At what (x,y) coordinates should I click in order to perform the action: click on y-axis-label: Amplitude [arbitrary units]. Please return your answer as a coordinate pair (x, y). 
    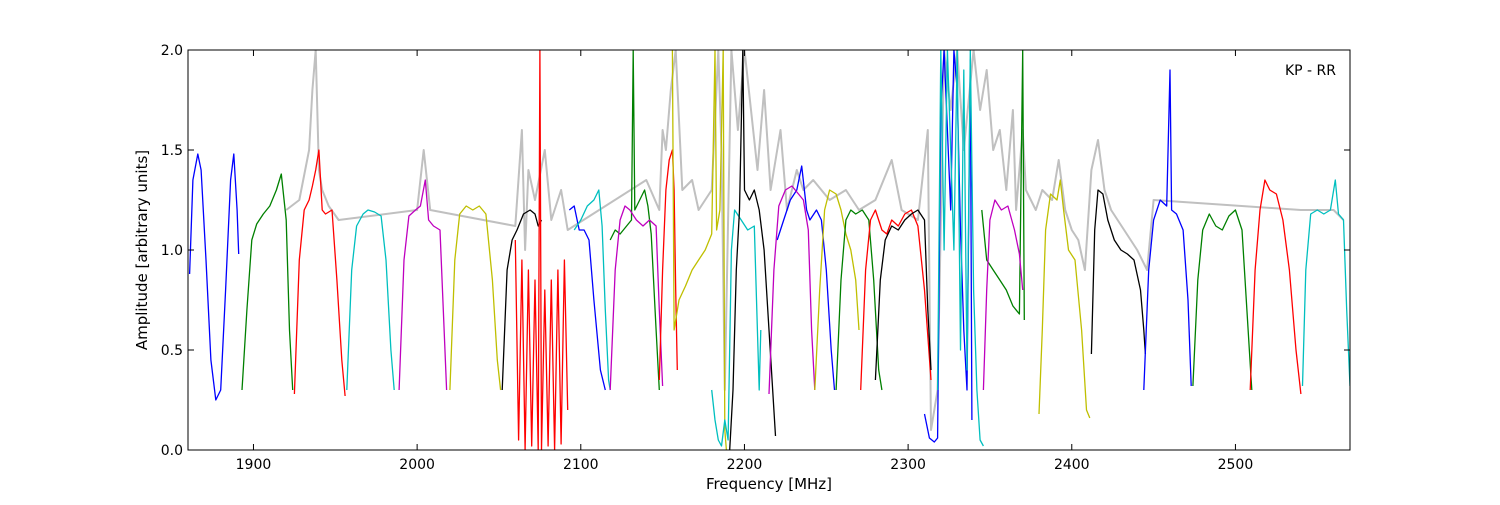
    Looking at the image, I should click on (142, 250).